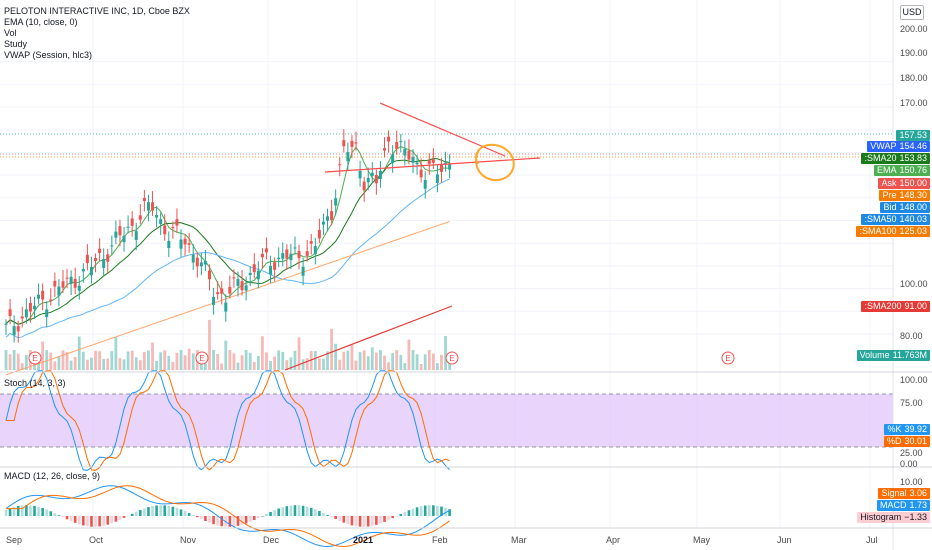 The height and width of the screenshot is (550, 932). Describe the element at coordinates (16, 44) in the screenshot. I see `study-study: Study` at that location.